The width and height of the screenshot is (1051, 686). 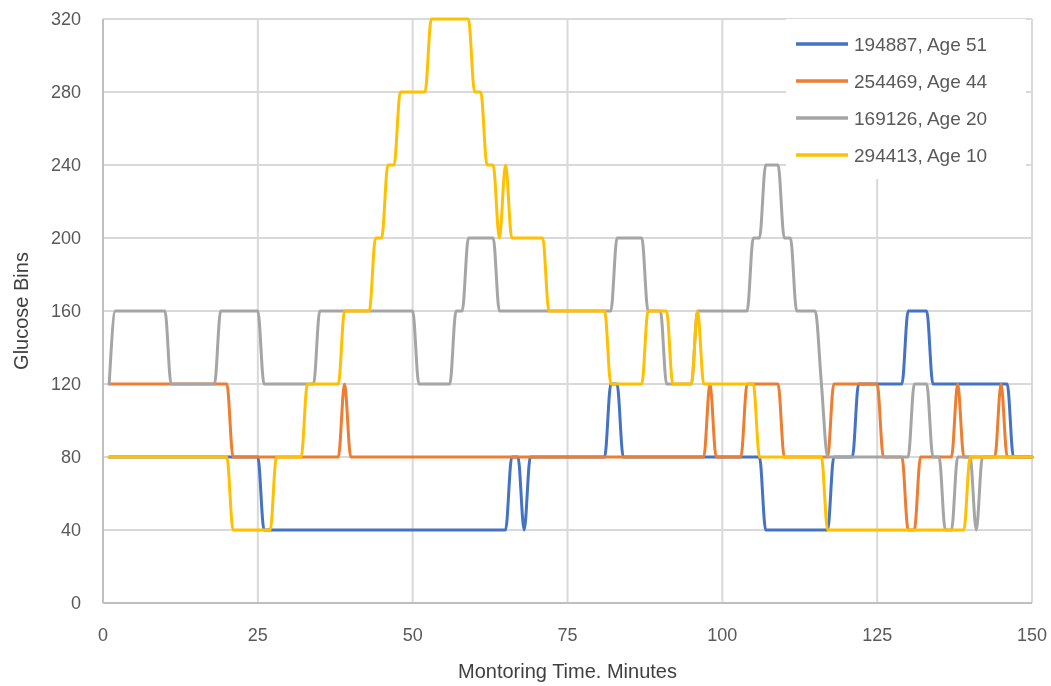 What do you see at coordinates (65, 238) in the screenshot?
I see `y-tick-label: 200` at bounding box center [65, 238].